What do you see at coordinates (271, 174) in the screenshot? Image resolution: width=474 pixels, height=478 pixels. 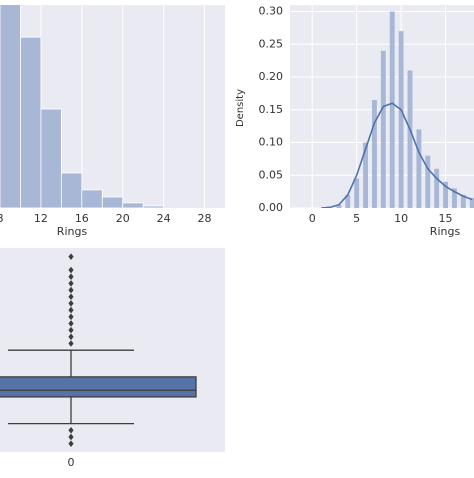 I see `y-tick-label: 0.05` at bounding box center [271, 174].